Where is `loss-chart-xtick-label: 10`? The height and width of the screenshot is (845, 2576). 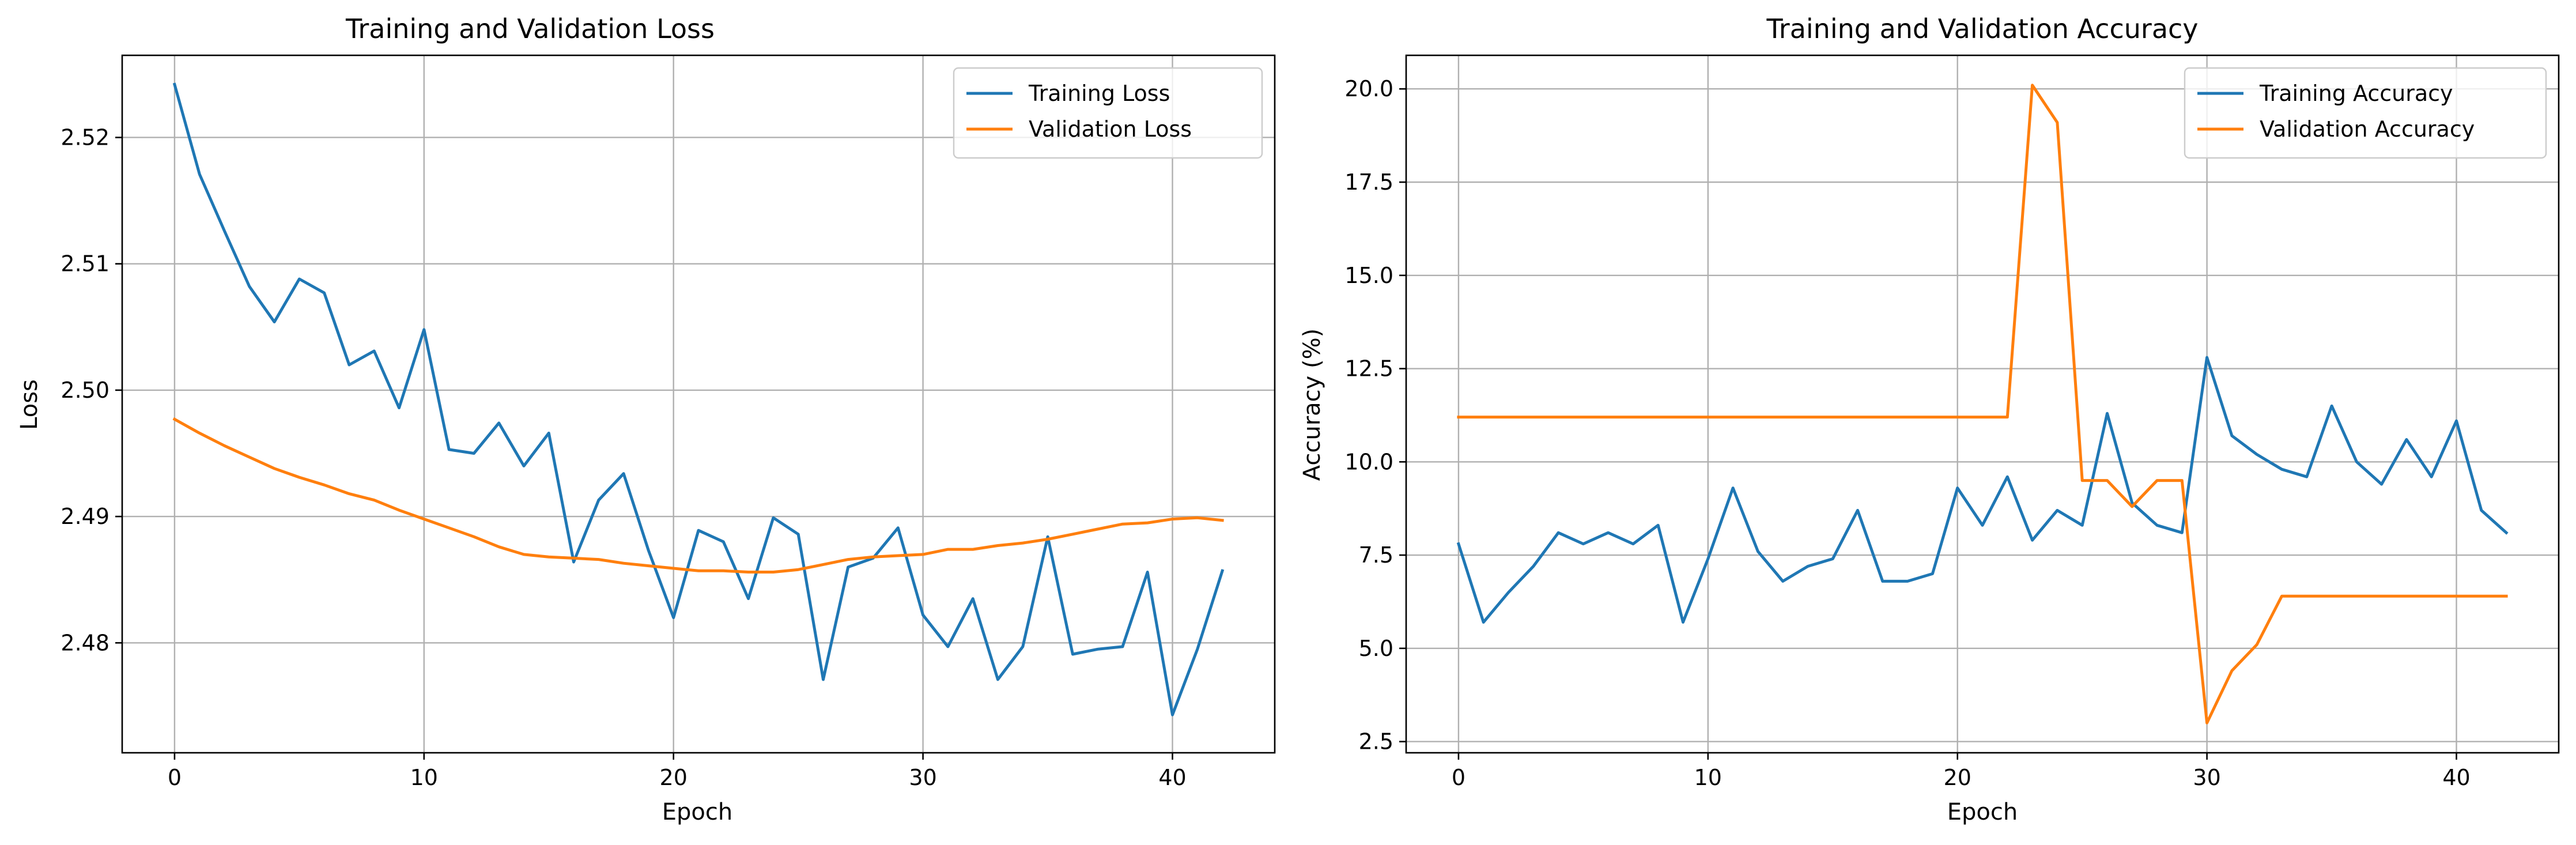
loss-chart-xtick-label: 10 is located at coordinates (424, 777).